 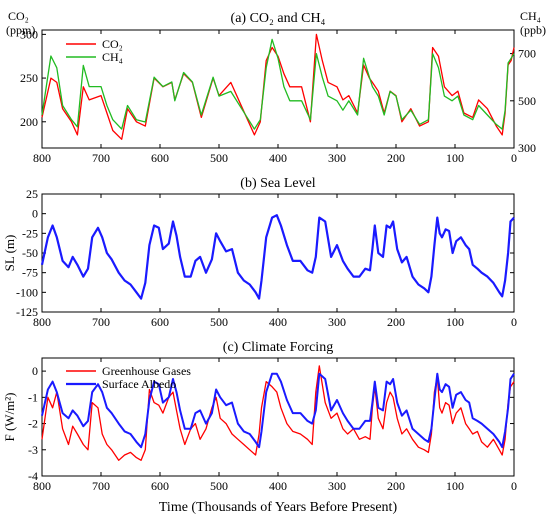 What do you see at coordinates (146, 371) in the screenshot?
I see `legend-label: Greenhouse Gases` at bounding box center [146, 371].